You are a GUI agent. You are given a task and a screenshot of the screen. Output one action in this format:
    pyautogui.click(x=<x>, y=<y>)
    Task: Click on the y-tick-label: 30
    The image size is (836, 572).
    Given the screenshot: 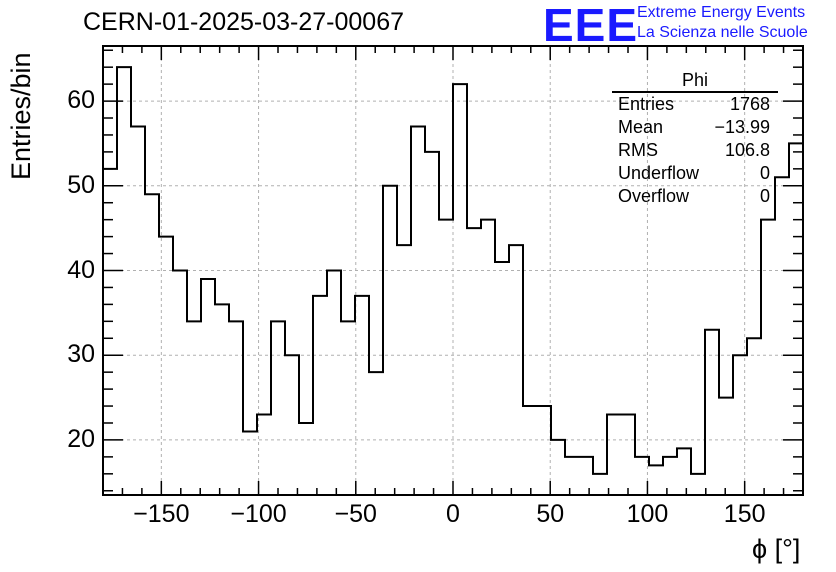 What is the action you would take?
    pyautogui.click(x=81, y=354)
    